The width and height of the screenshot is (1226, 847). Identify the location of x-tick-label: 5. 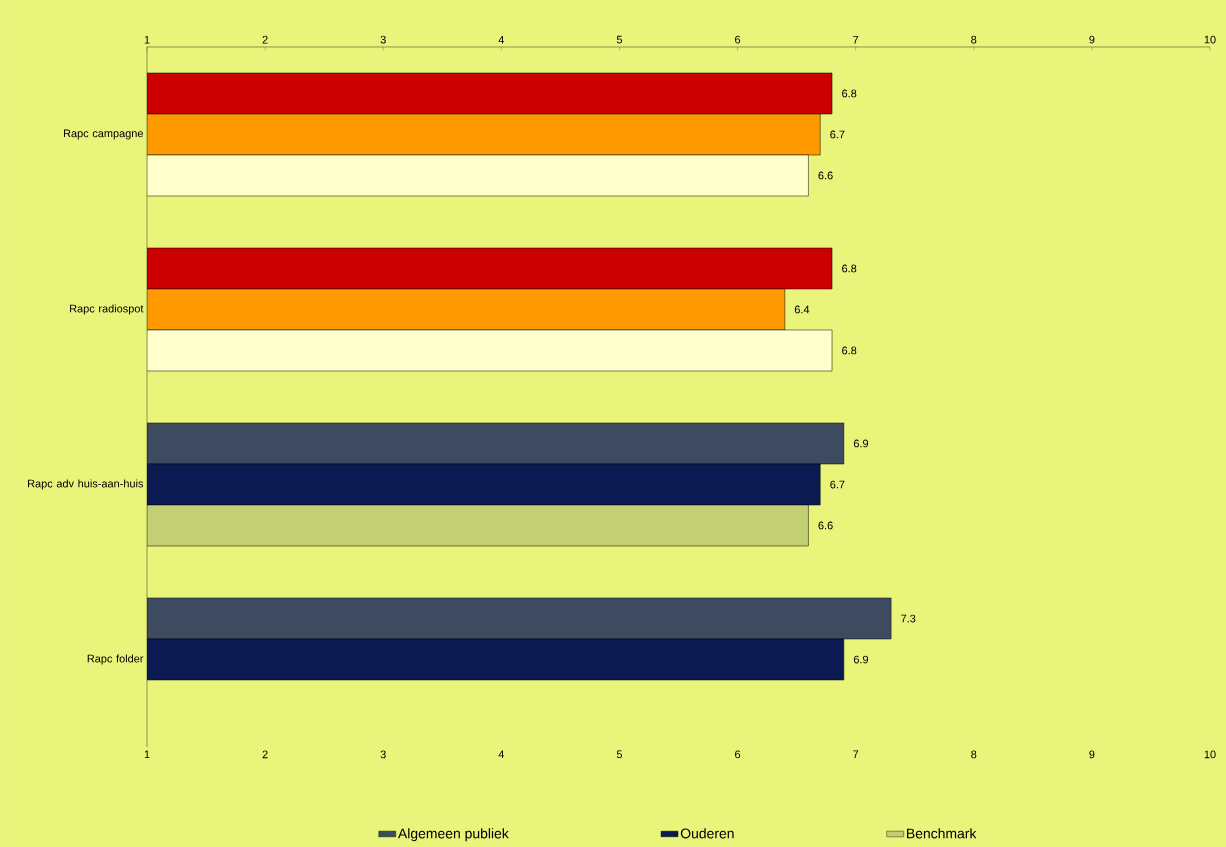
(619, 754).